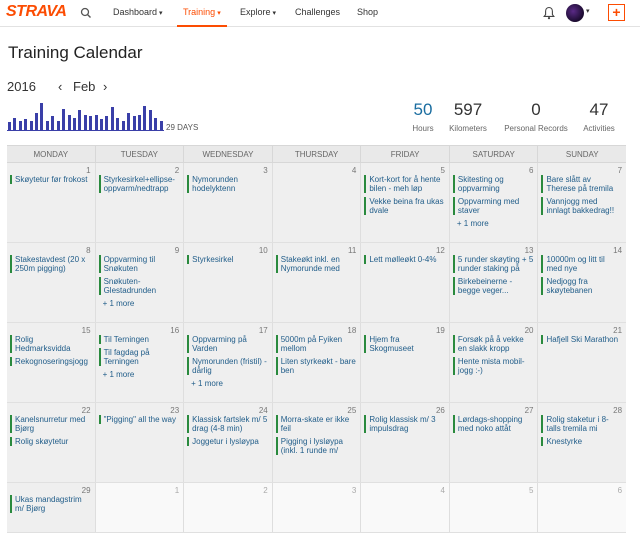  What do you see at coordinates (139, 184) in the screenshot?
I see `activity-link: Styrkesirkel+ellipse-oppvarm/nedtrapp` at bounding box center [139, 184].